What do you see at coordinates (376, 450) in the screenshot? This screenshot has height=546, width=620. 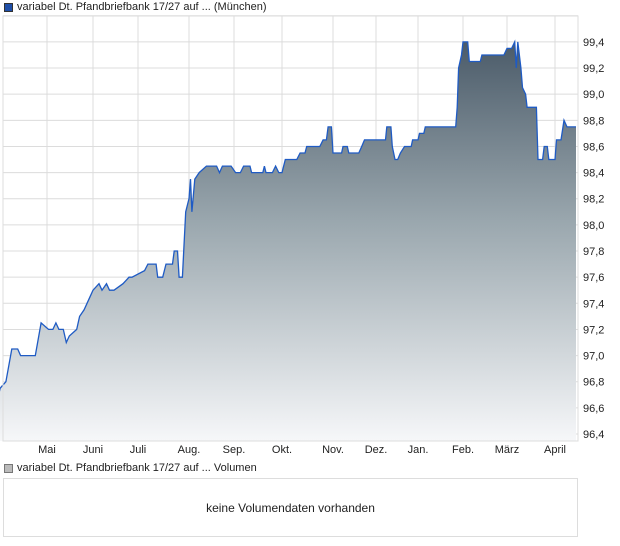 I see `x-tick-label: Dez.` at bounding box center [376, 450].